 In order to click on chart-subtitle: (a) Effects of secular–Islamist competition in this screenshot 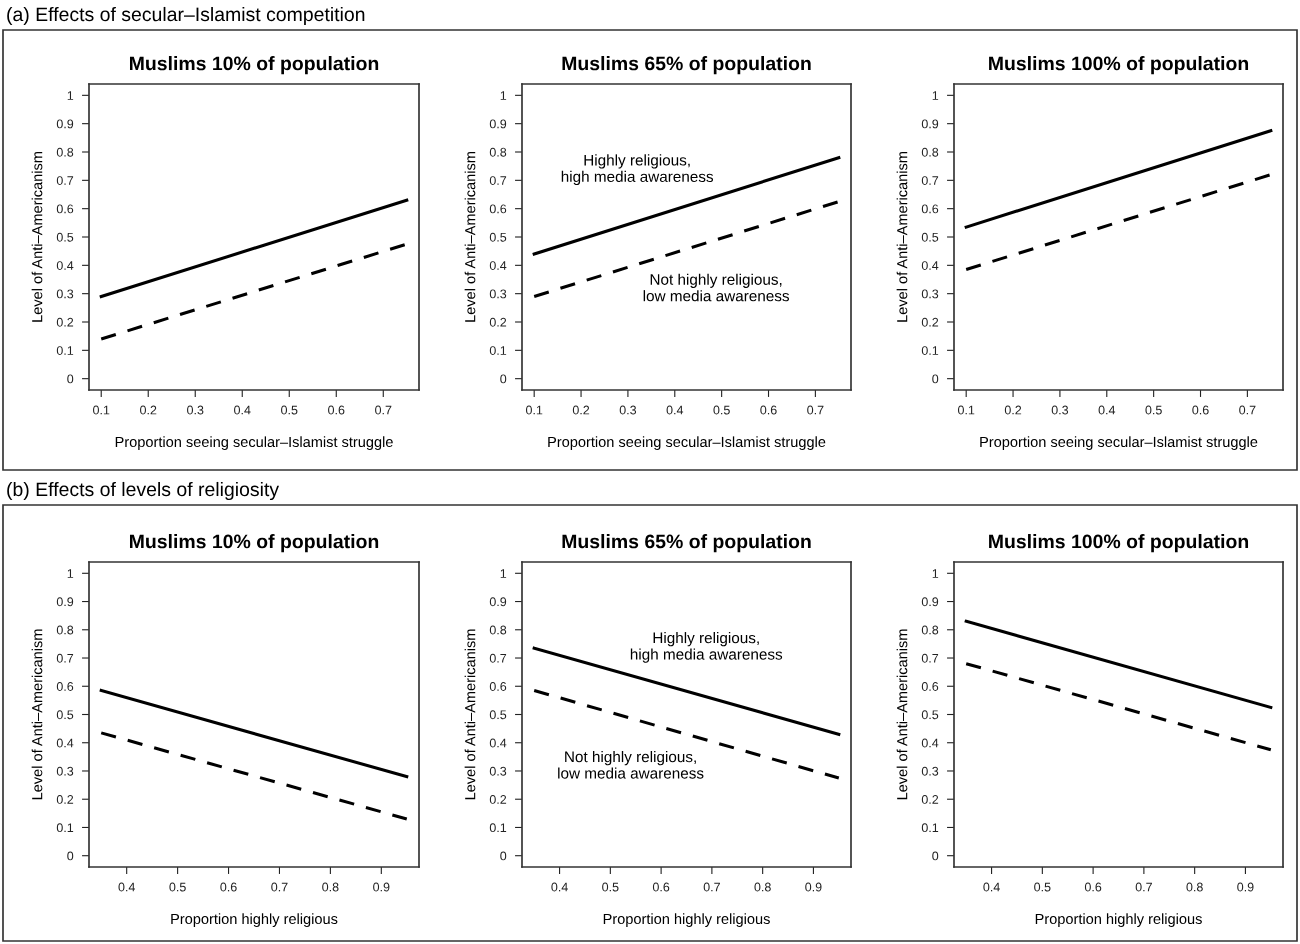, I will do `click(186, 16)`.